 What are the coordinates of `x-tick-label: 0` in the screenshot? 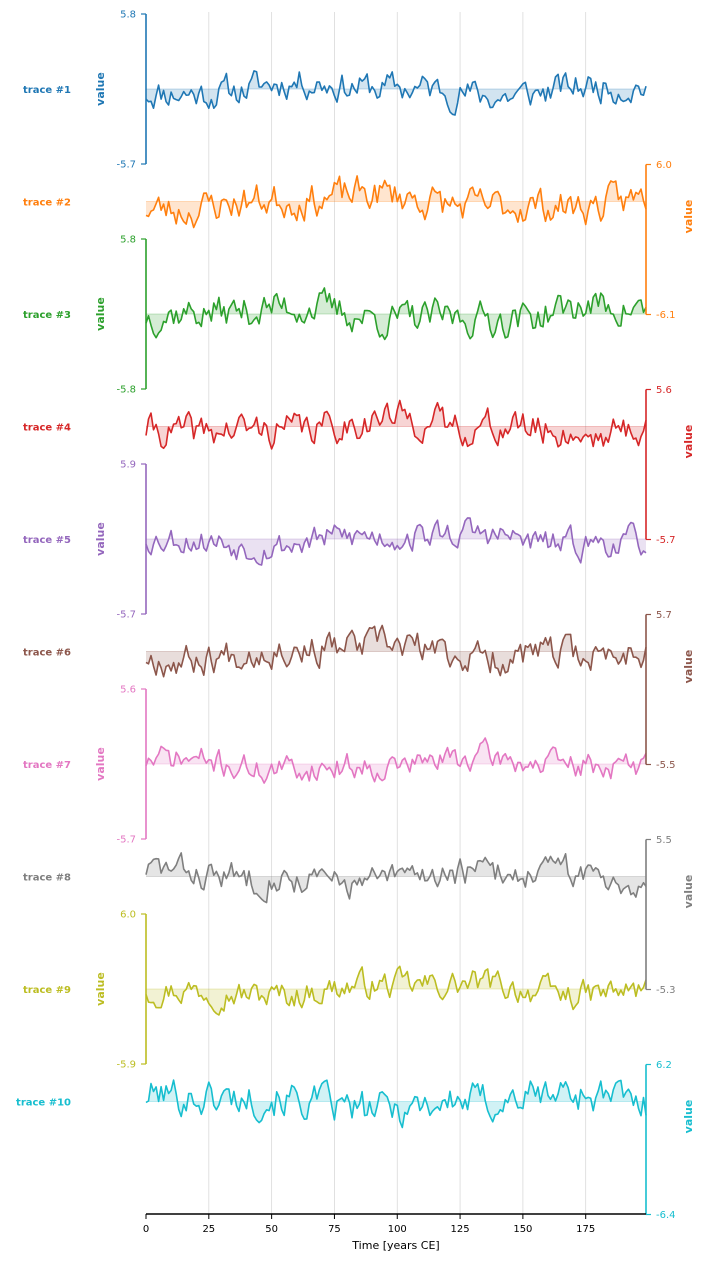 It's located at (146, 1229).